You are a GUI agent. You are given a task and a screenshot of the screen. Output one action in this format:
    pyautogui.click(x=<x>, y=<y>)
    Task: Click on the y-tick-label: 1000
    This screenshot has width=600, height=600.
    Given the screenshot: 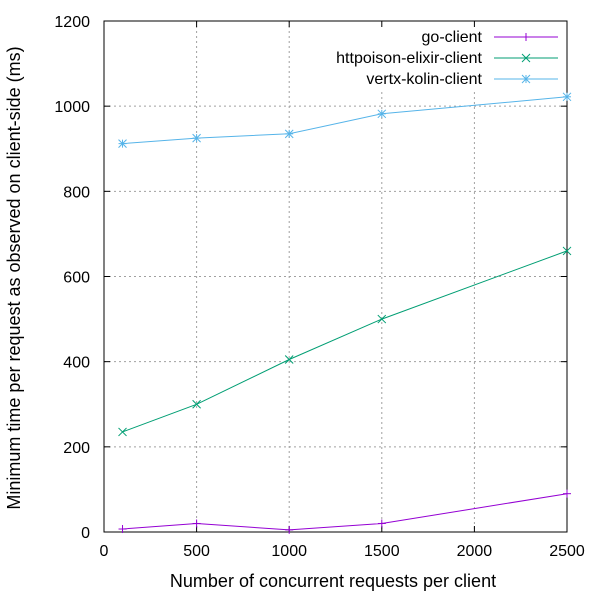 What is the action you would take?
    pyautogui.click(x=72, y=107)
    